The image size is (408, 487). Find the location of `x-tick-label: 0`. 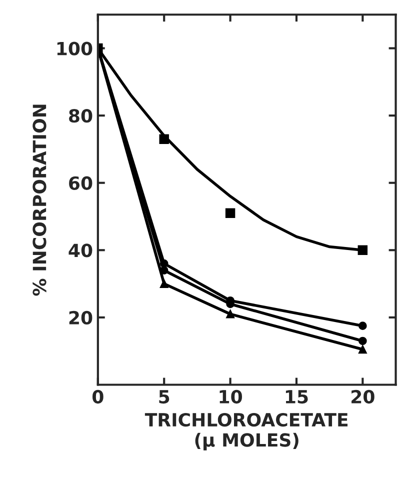

x-tick-label: 0 is located at coordinates (98, 397).